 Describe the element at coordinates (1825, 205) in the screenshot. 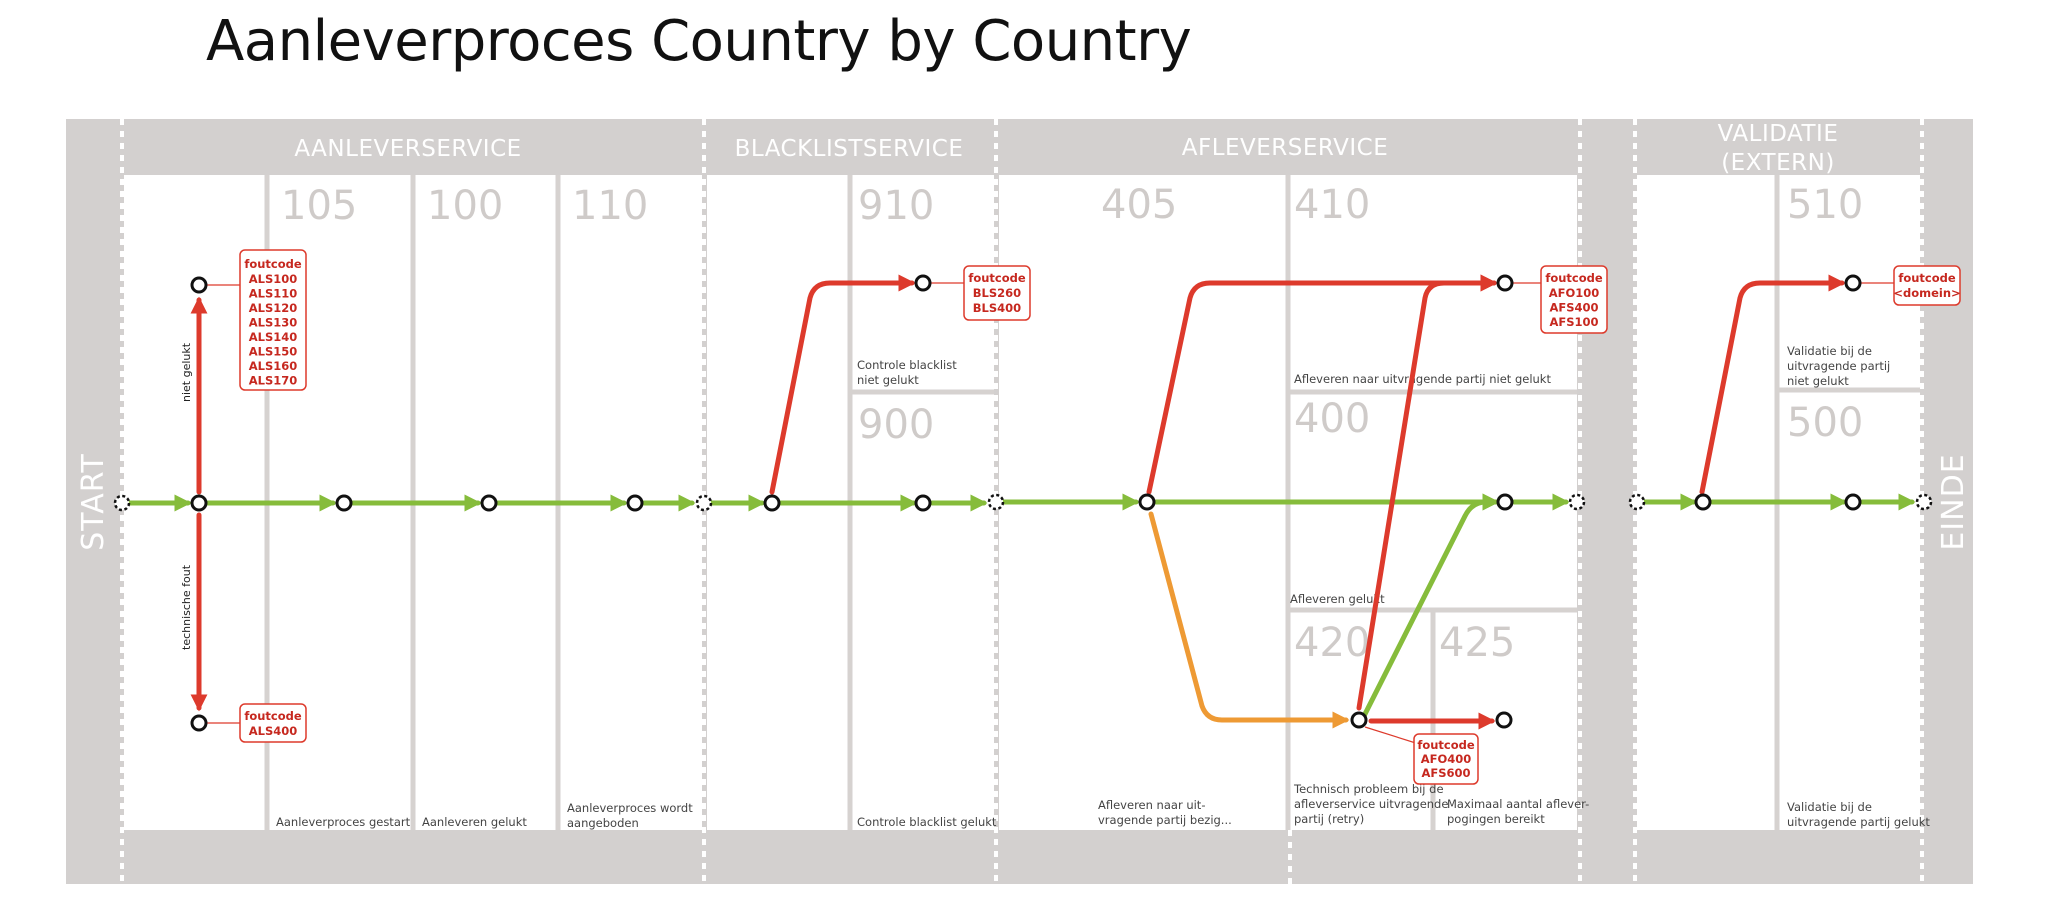

I see `state-code-510: 510` at that location.